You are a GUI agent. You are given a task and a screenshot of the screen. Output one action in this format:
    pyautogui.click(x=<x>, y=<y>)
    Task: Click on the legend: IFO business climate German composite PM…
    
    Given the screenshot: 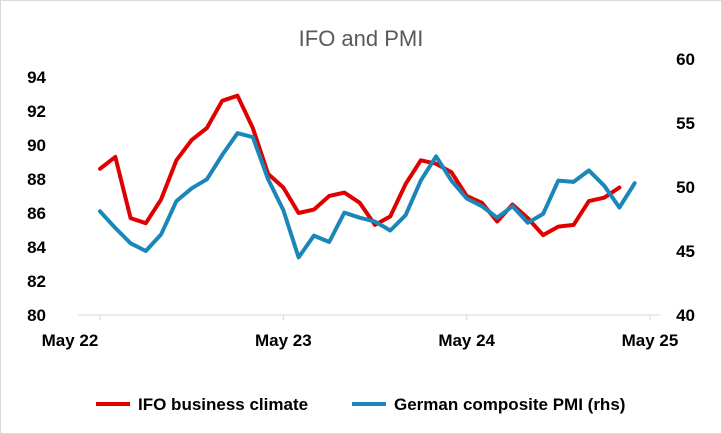 What is the action you would take?
    pyautogui.click(x=360, y=404)
    